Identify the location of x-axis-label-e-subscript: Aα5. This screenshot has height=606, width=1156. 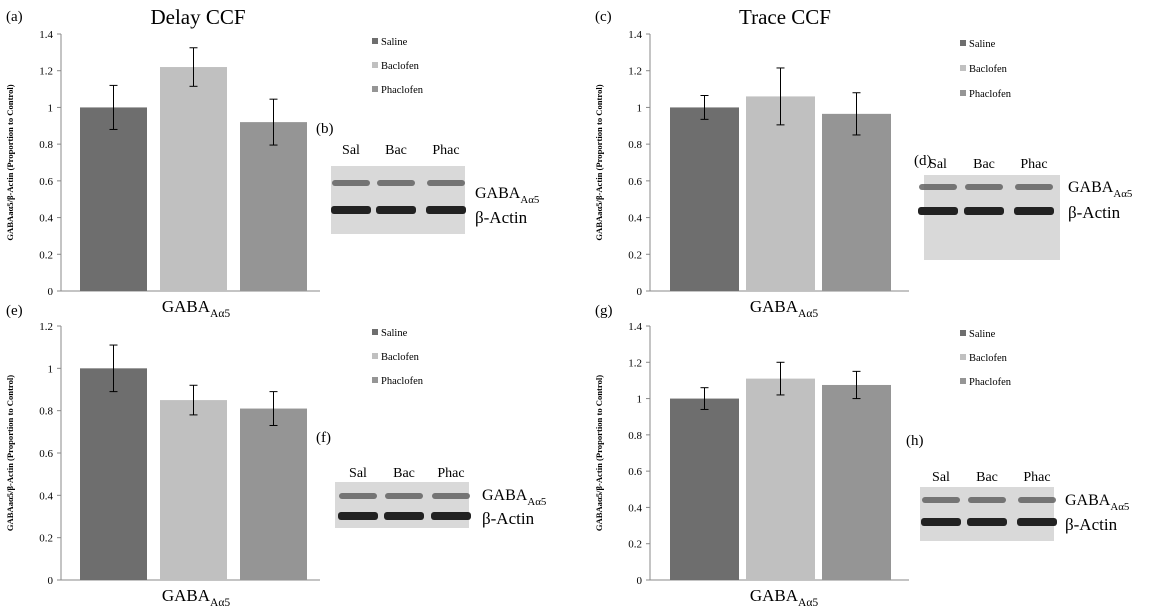
(220, 601).